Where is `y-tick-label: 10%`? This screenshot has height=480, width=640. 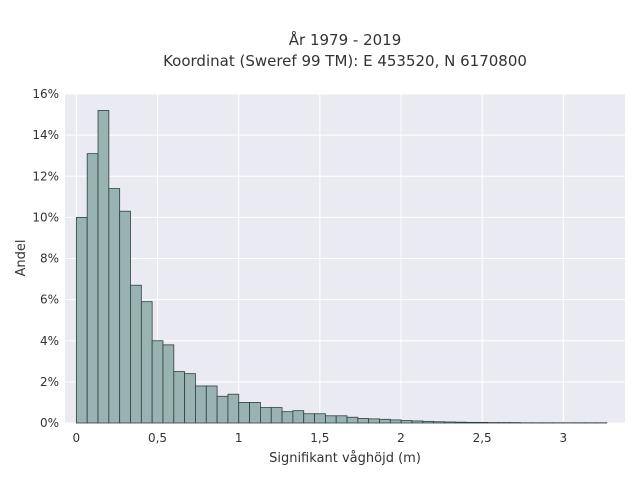 y-tick-label: 10% is located at coordinates (45, 217).